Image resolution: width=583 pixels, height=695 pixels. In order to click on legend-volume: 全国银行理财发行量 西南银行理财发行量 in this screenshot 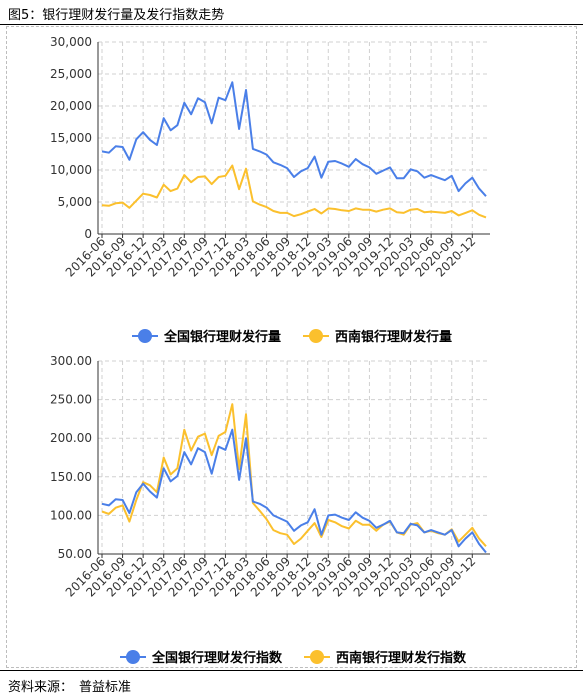, I will do `click(303, 335)`.